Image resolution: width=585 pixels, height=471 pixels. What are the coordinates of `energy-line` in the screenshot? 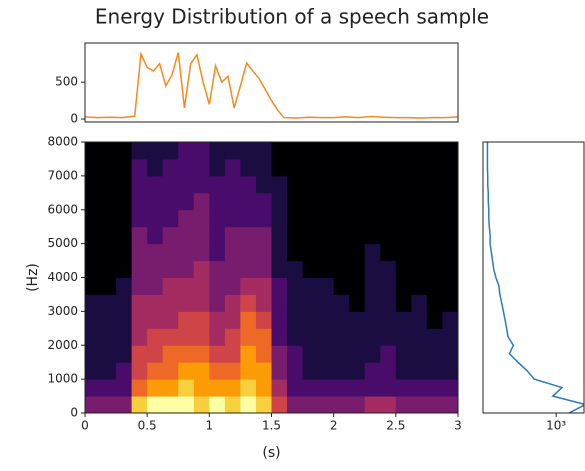 It's located at (271, 85).